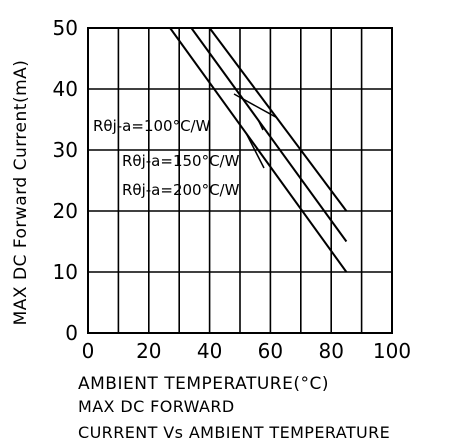 This screenshot has height=445, width=452. I want to click on annotation-labels: Rθj-a=100°C/W Rθj-a=150°C/W Rθj-a=200°C/W, so click(166, 158).